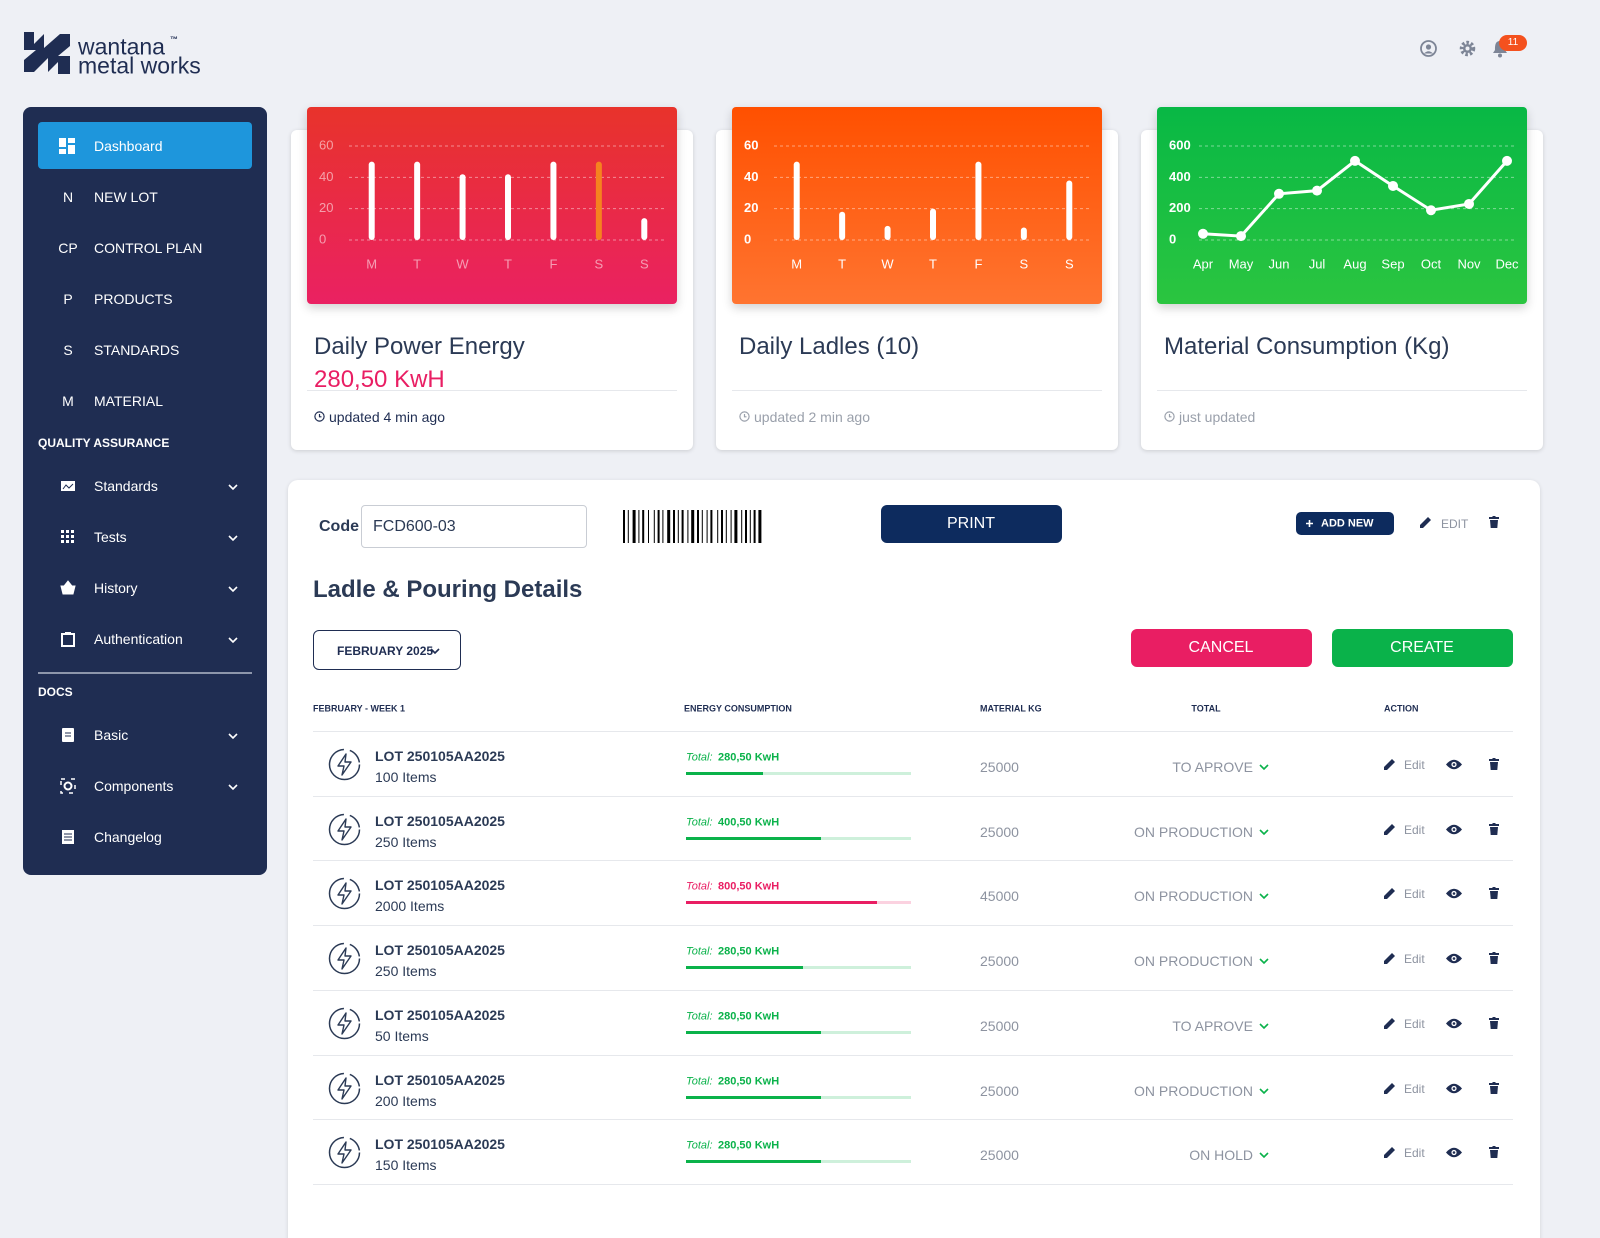  Describe the element at coordinates (474, 526) in the screenshot. I see `code-input: FCD600-03` at that location.